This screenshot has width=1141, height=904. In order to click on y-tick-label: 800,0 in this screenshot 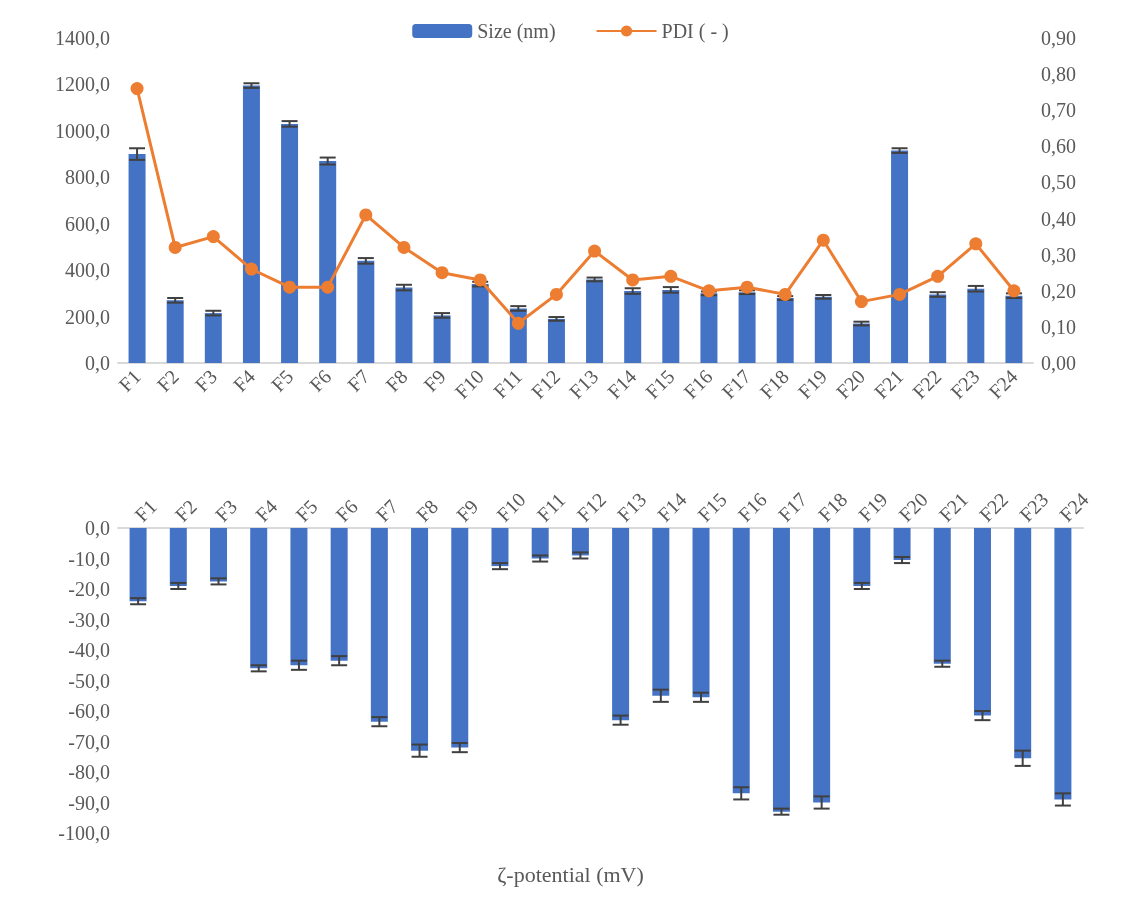, I will do `click(87, 177)`.